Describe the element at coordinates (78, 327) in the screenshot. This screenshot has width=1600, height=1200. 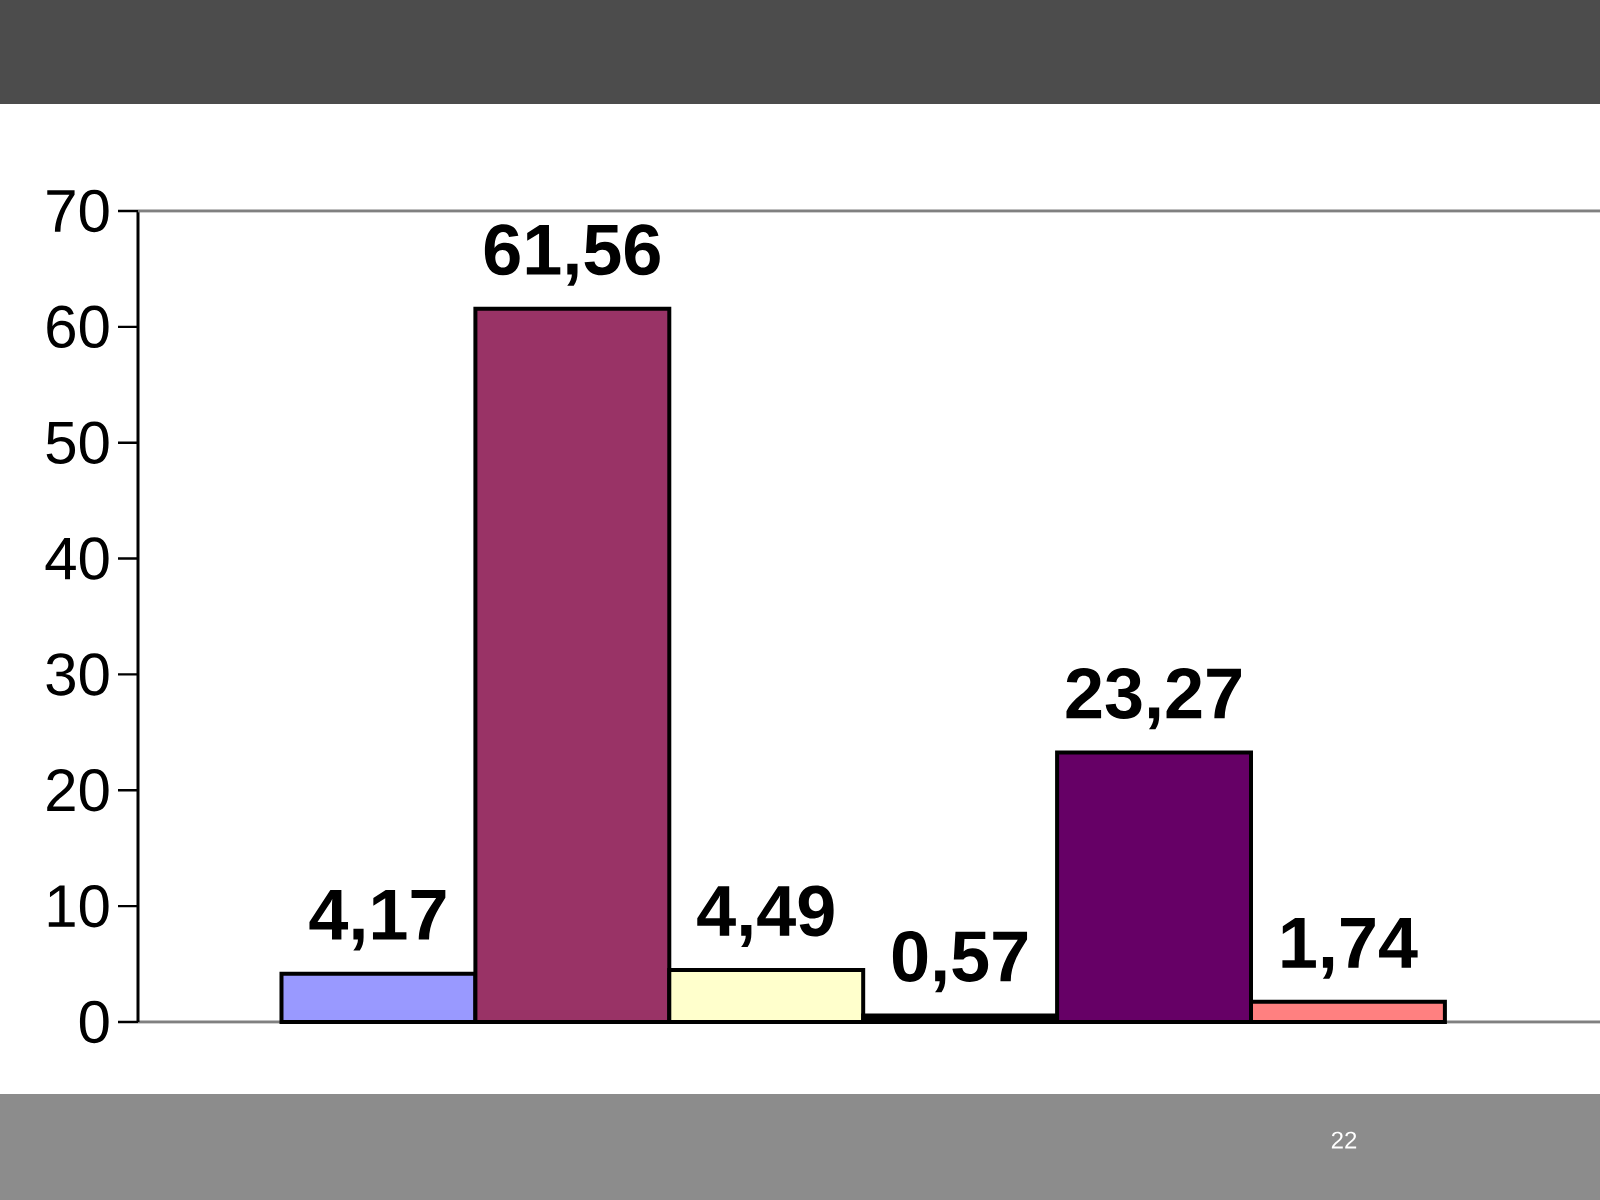
I see `y-tick-label: 60` at that location.